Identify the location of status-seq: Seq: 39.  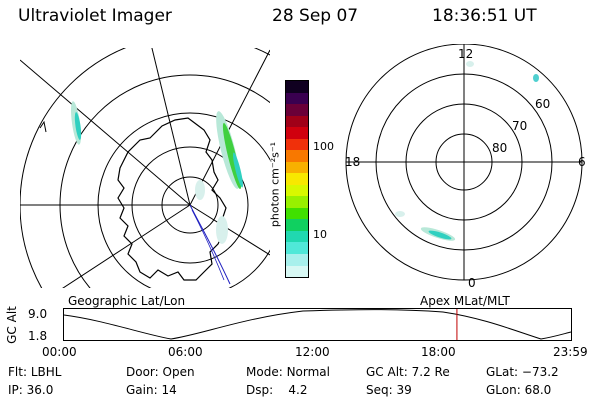
(389, 390).